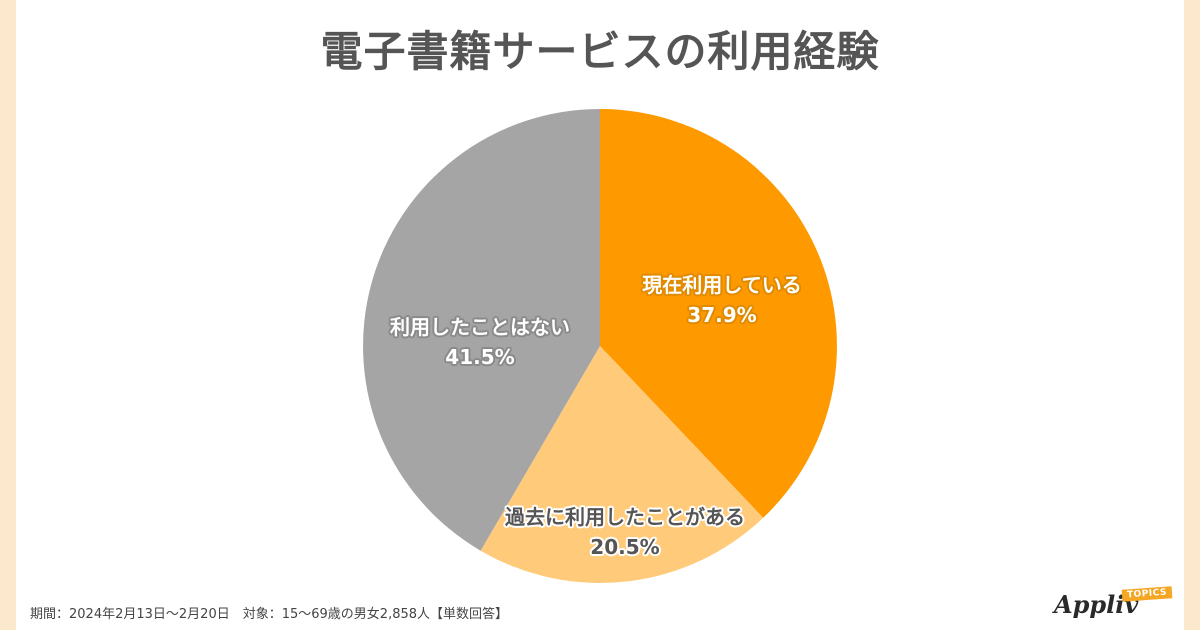 This screenshot has height=630, width=1200. What do you see at coordinates (625, 532) in the screenshot?
I see `label-past: 過去に利用したことがある 20.5%` at bounding box center [625, 532].